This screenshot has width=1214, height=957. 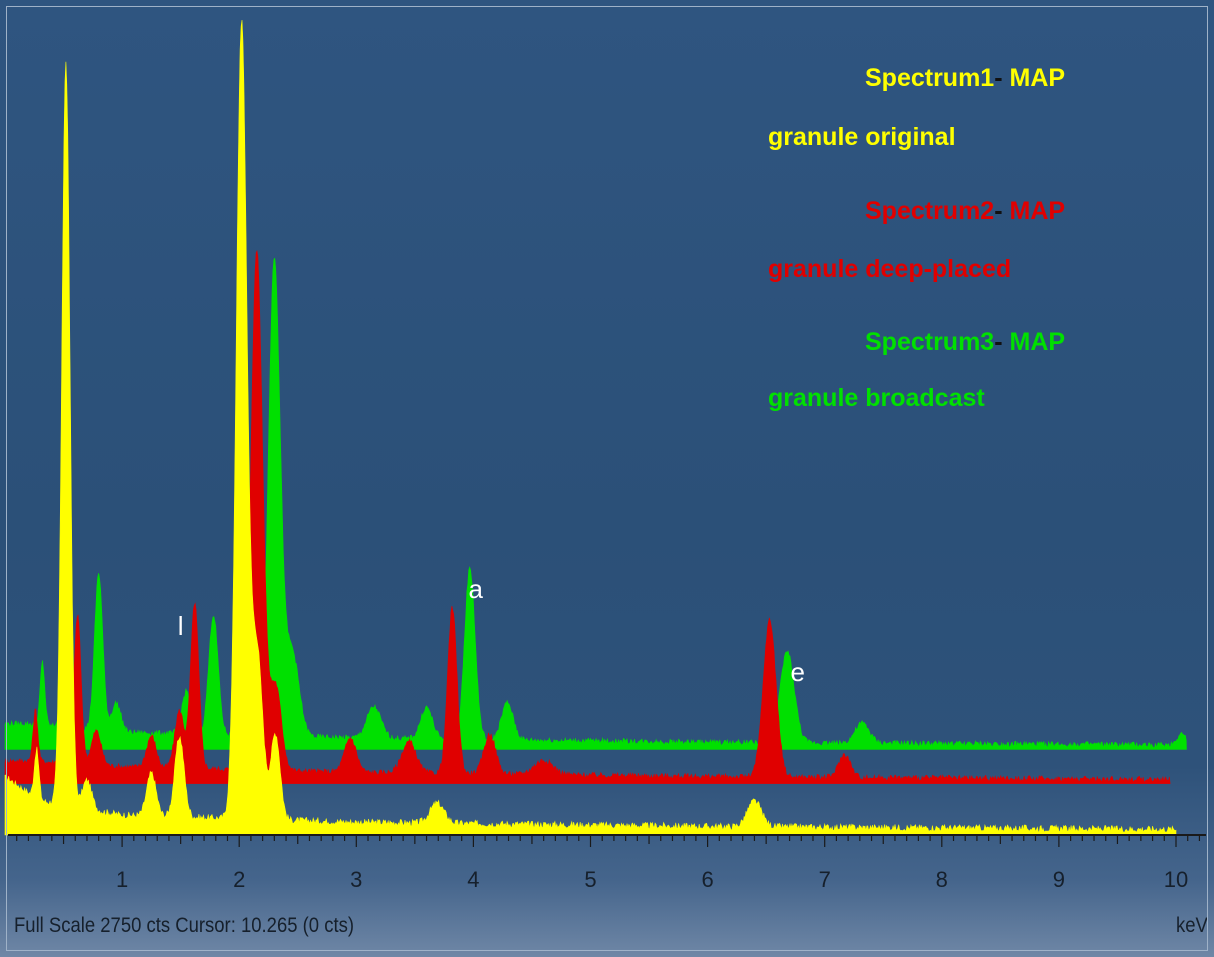 What do you see at coordinates (825, 879) in the screenshot?
I see `x-tick-label-7: 7` at bounding box center [825, 879].